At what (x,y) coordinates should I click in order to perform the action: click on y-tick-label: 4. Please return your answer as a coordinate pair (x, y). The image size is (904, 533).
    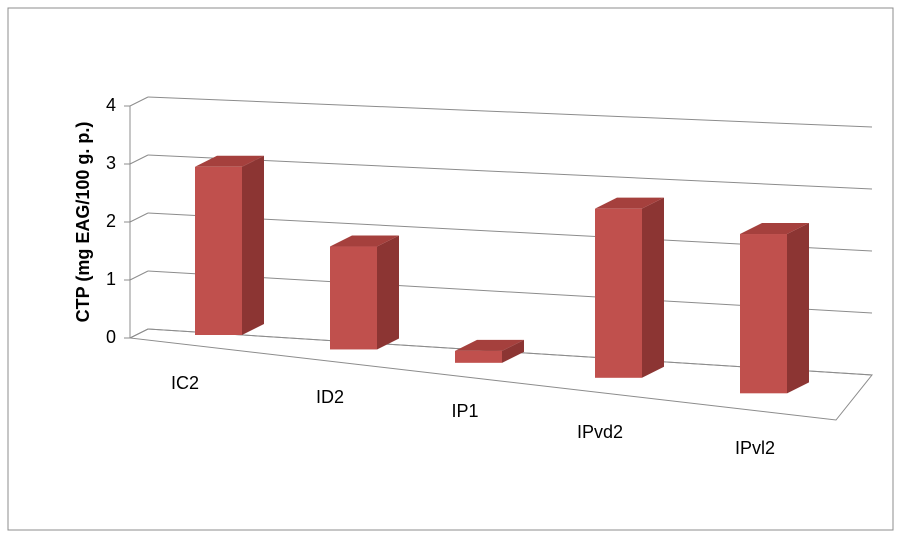
    Looking at the image, I should click on (111, 105).